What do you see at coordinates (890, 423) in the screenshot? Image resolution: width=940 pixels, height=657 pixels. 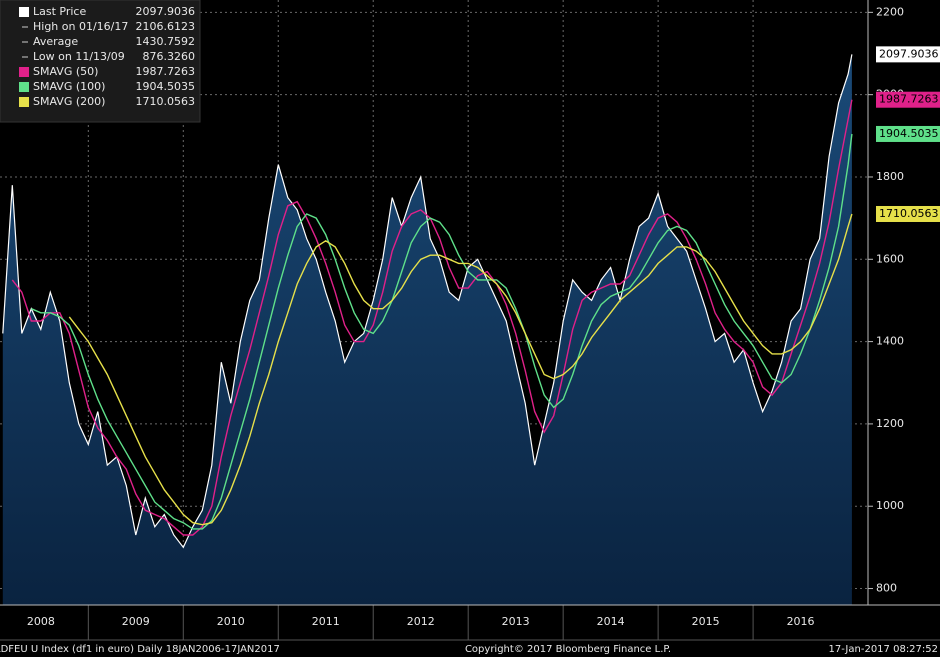 I see `y-tick-label: 1200` at bounding box center [890, 423].